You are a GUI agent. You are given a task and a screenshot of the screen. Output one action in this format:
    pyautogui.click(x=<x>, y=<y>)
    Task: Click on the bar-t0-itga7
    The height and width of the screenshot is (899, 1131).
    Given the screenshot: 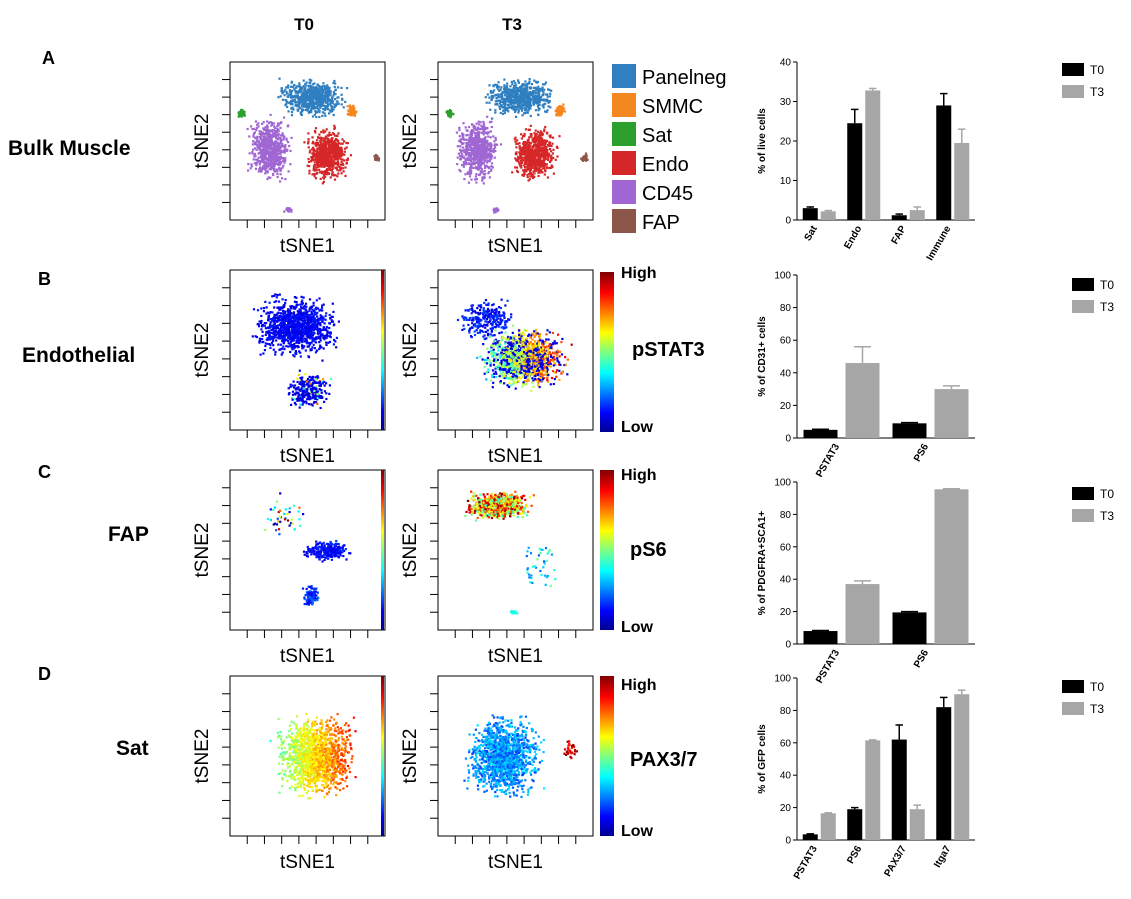 What is the action you would take?
    pyautogui.click(x=944, y=773)
    